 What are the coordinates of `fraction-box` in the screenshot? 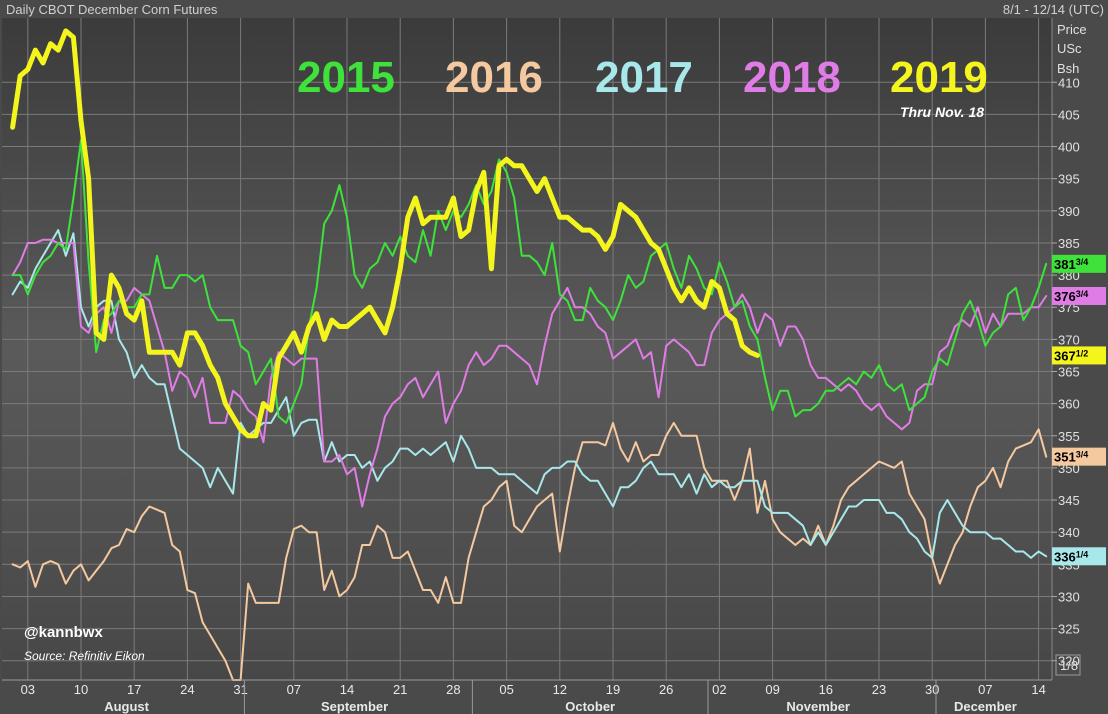 It's located at (1068, 665).